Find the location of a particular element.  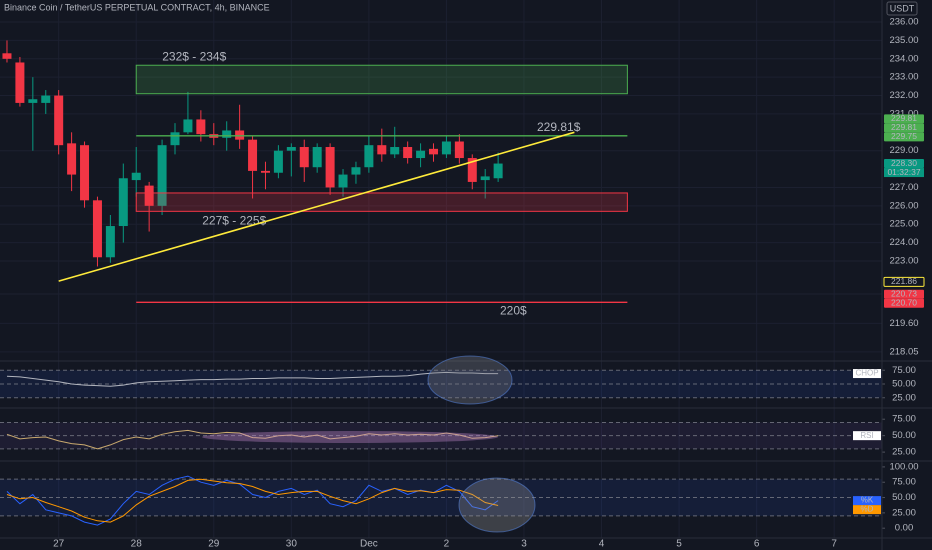

legend-label: RSI is located at coordinates (866, 435).